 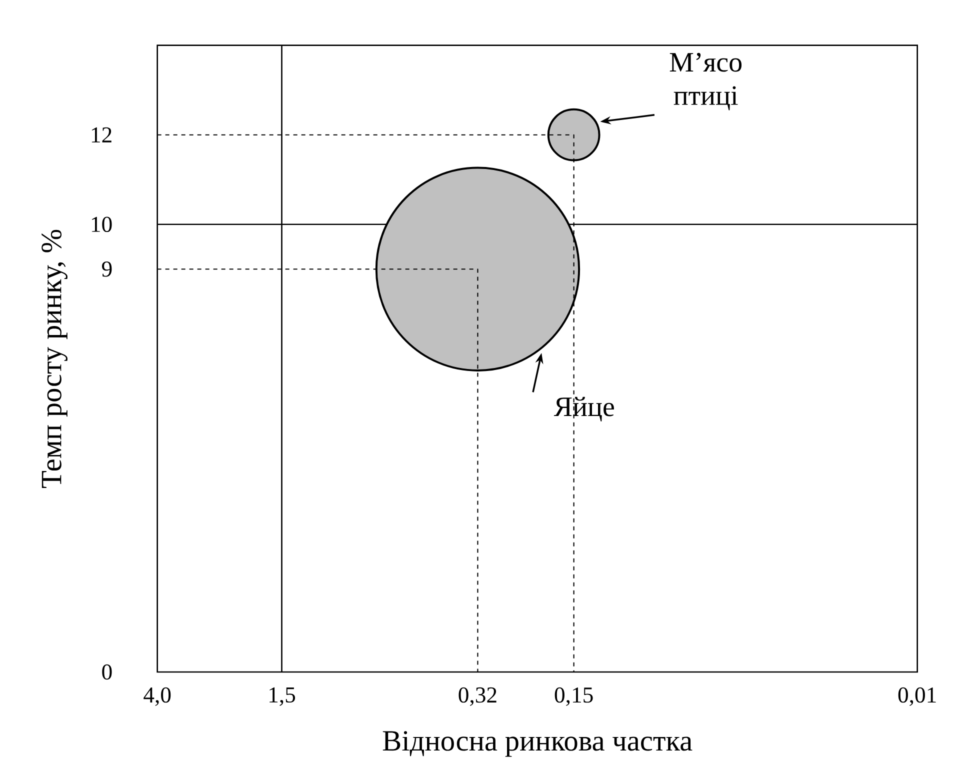 What do you see at coordinates (157, 697) in the screenshot?
I see `x-tick-label: 4,0` at bounding box center [157, 697].